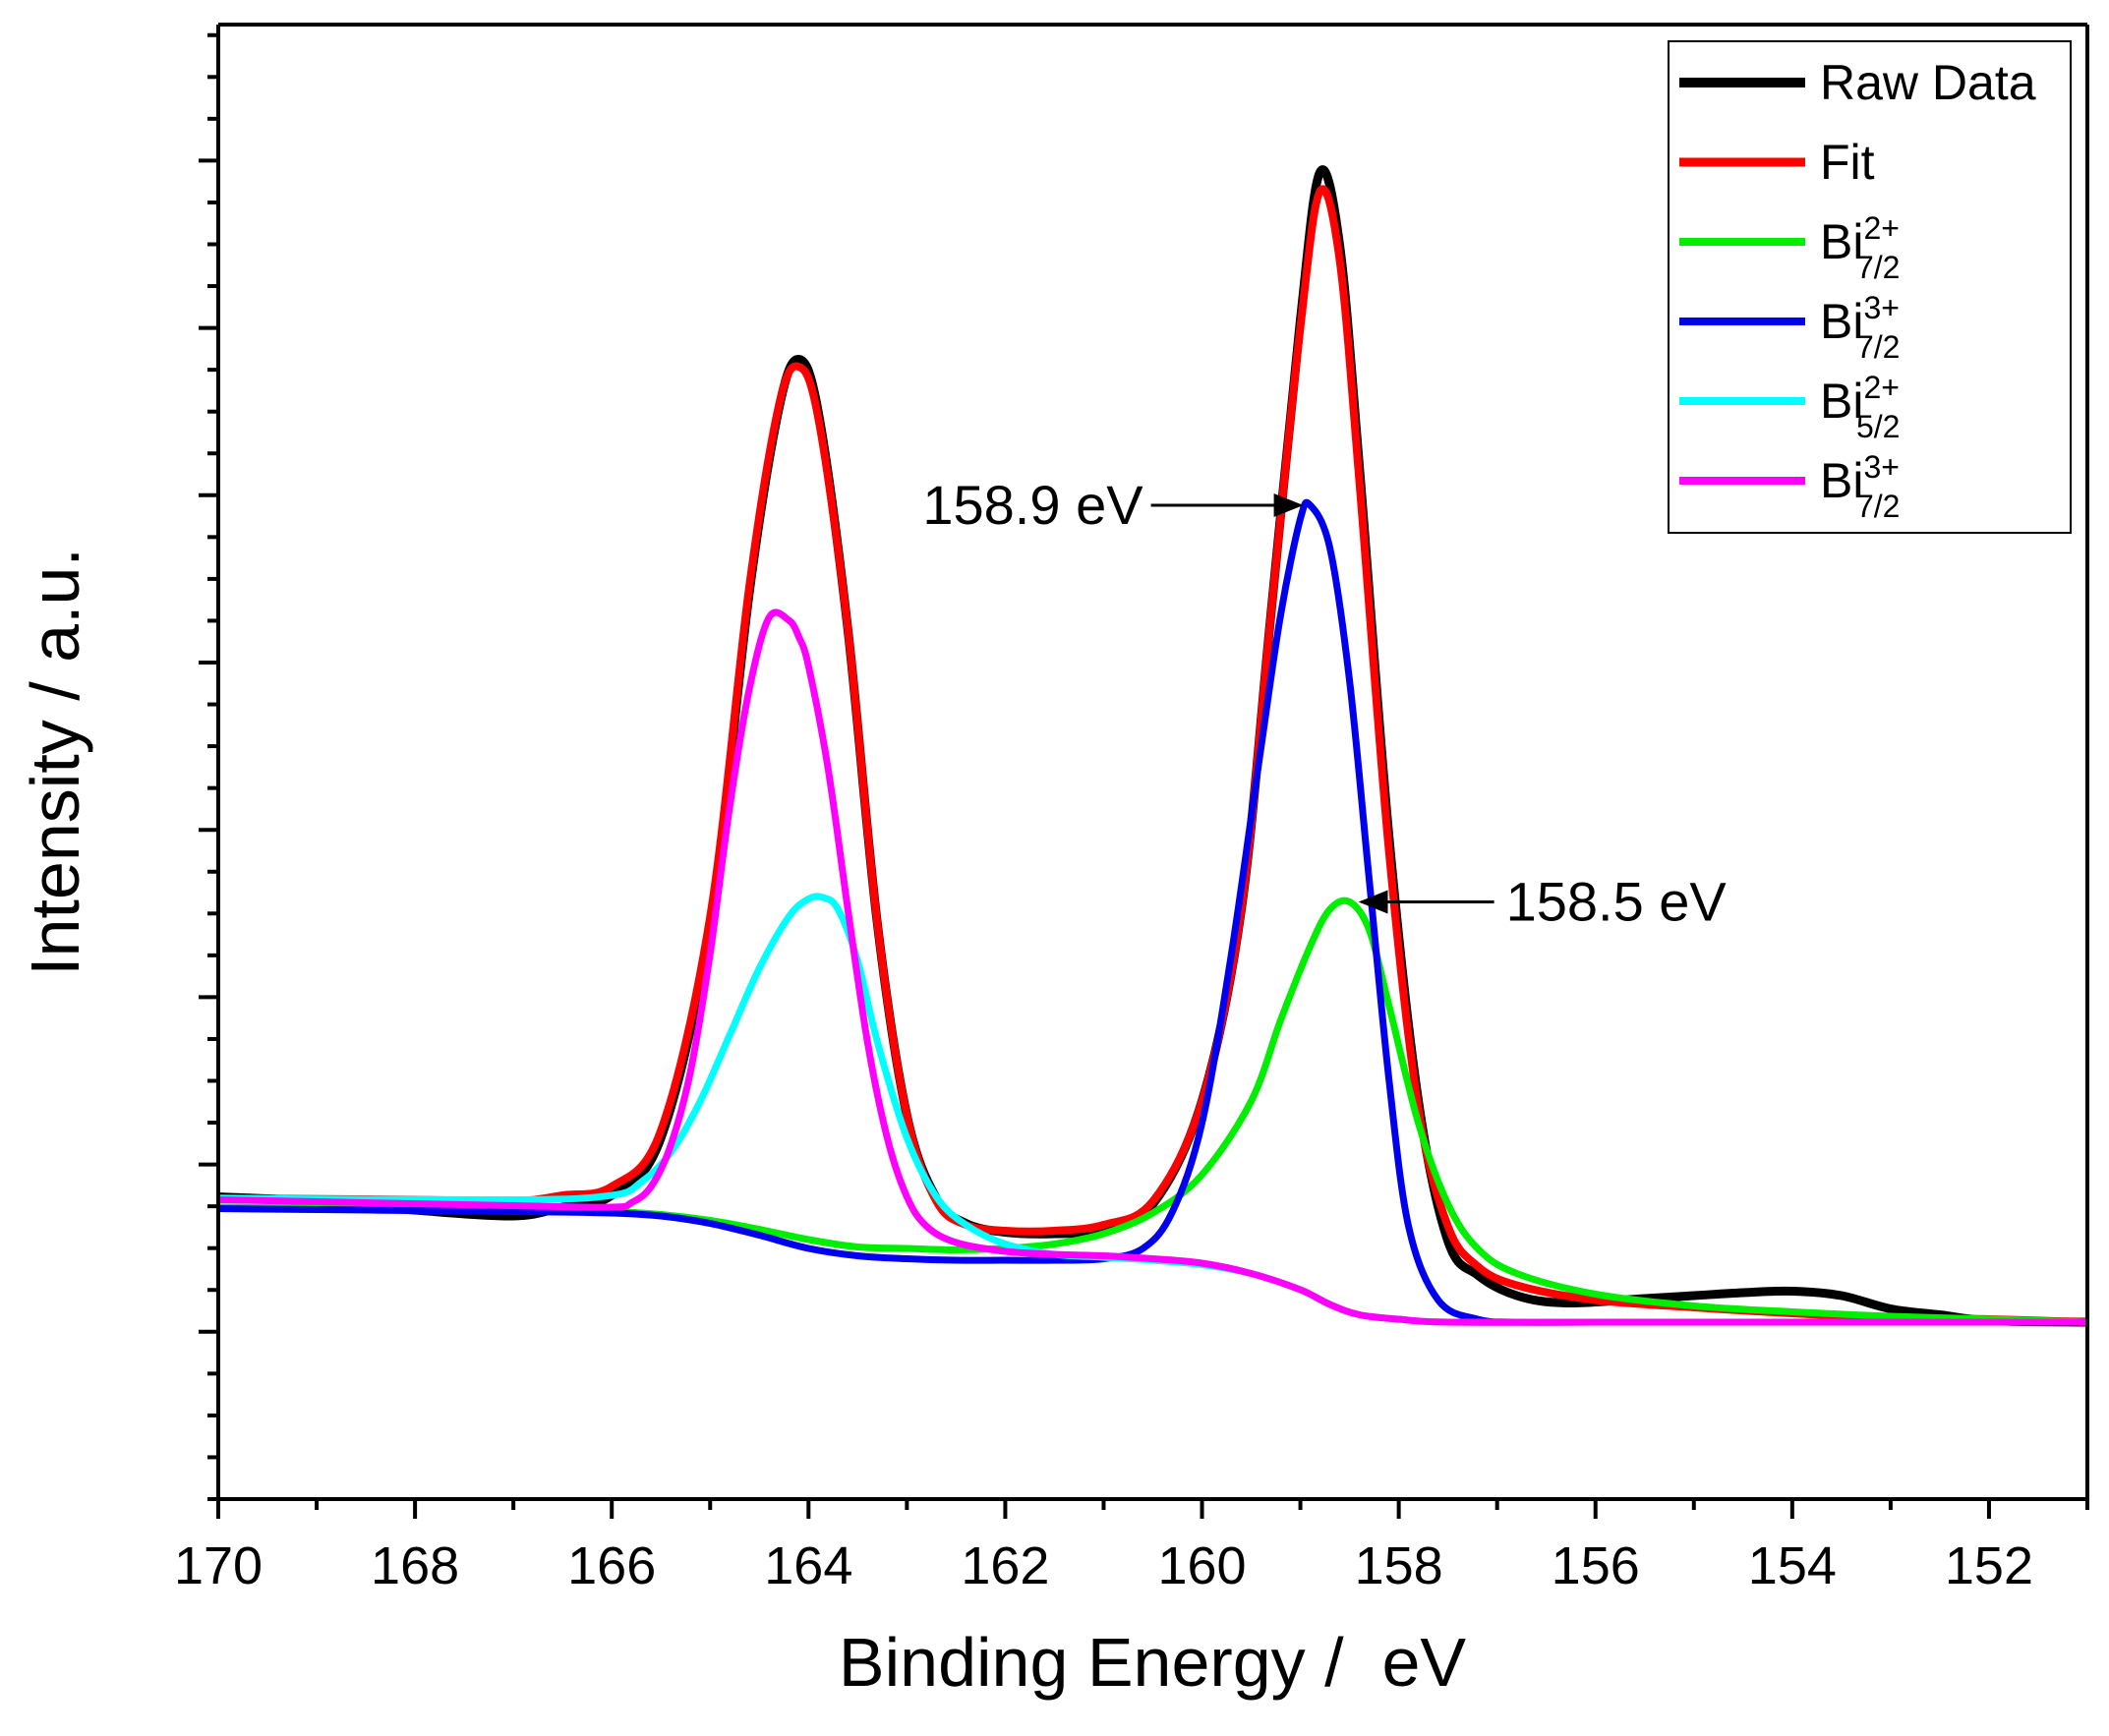 The width and height of the screenshot is (2109, 1736). Describe the element at coordinates (1032, 505) in the screenshot. I see `annotation-label: 158.9 eV` at that location.